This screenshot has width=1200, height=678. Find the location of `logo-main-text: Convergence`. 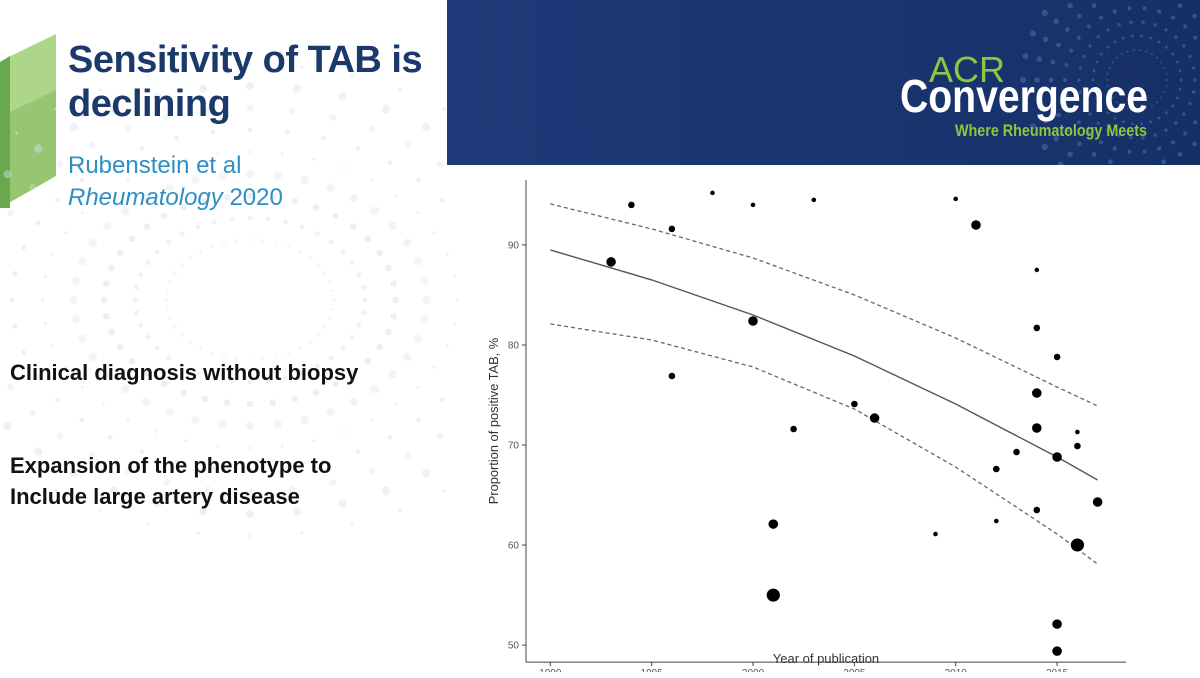

logo-main-text: Convergence is located at coordinates (1024, 96).